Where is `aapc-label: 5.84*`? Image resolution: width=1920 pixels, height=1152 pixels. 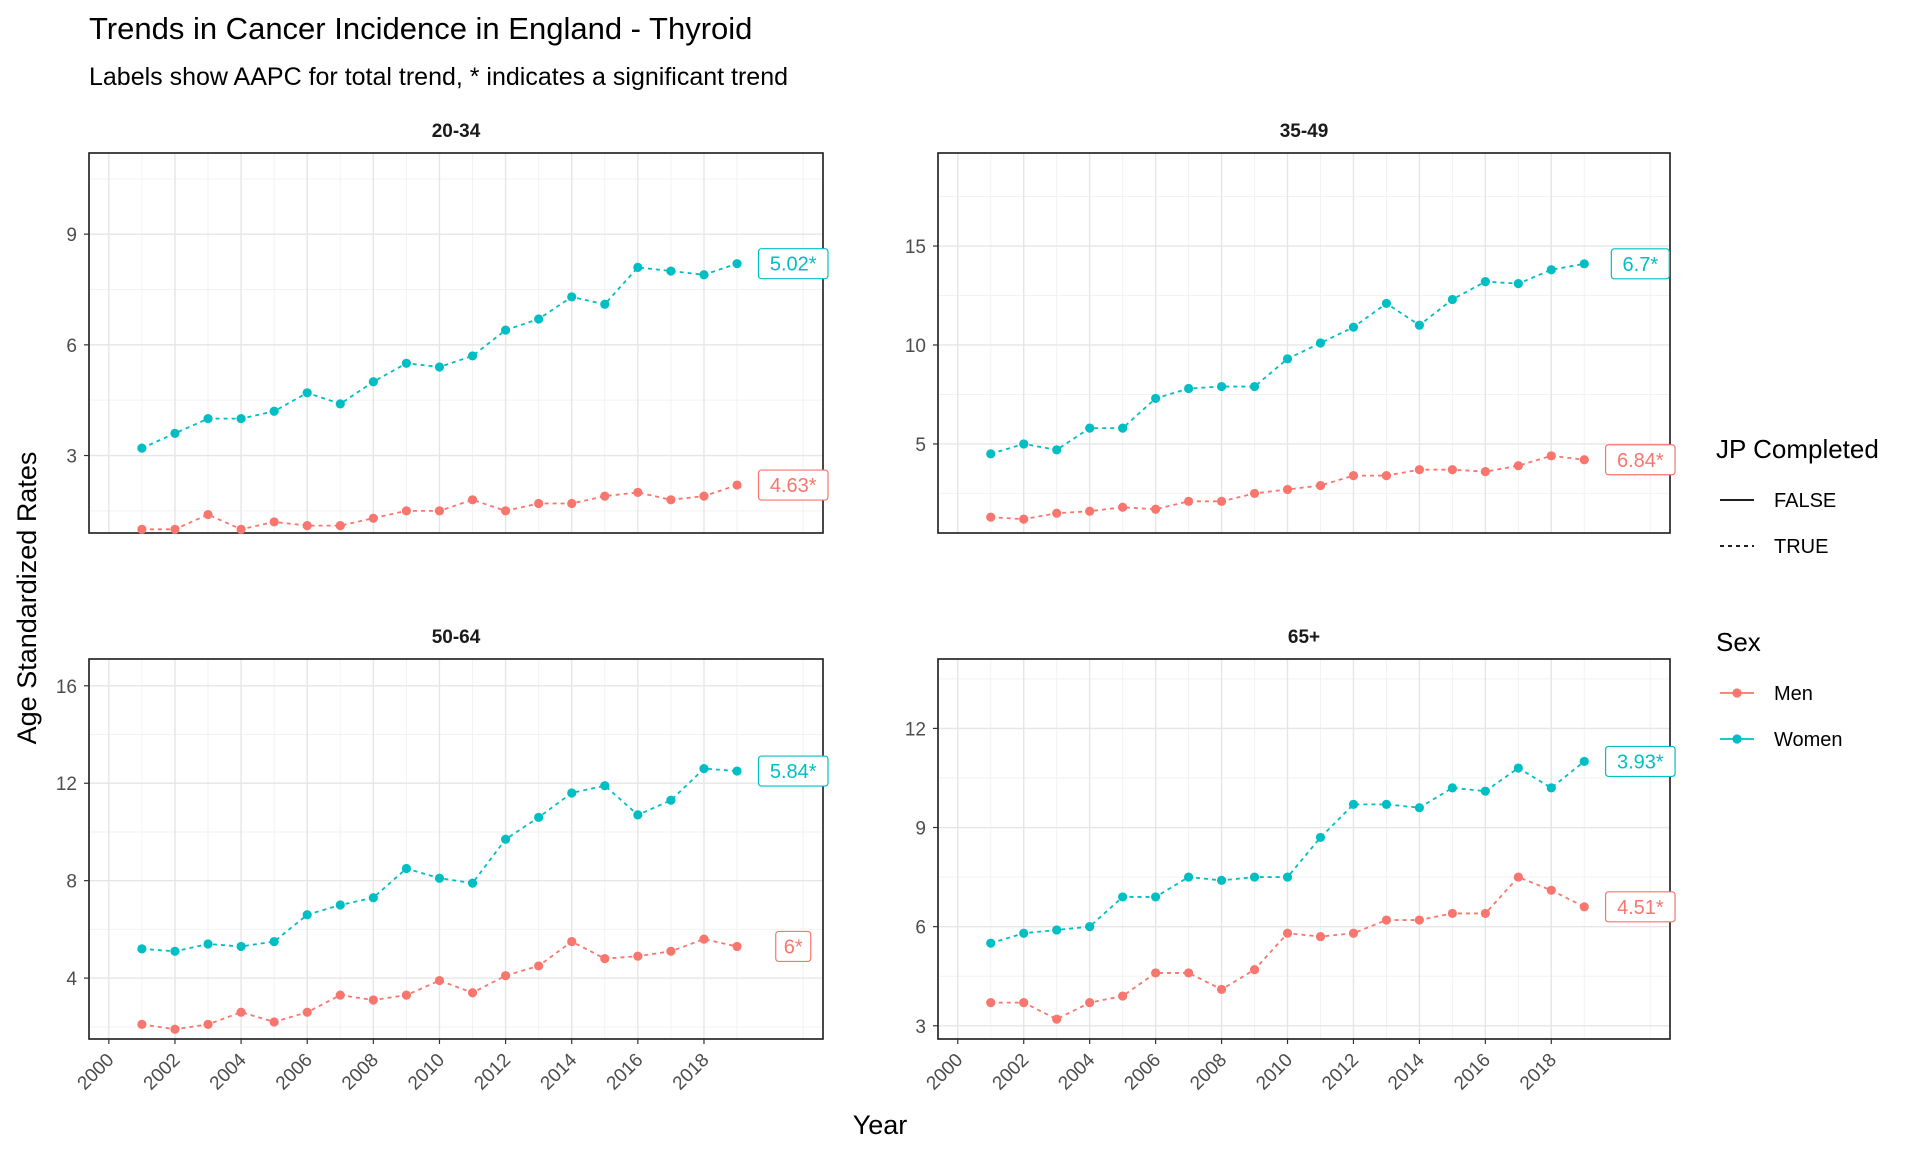
aapc-label: 5.84* is located at coordinates (793, 771).